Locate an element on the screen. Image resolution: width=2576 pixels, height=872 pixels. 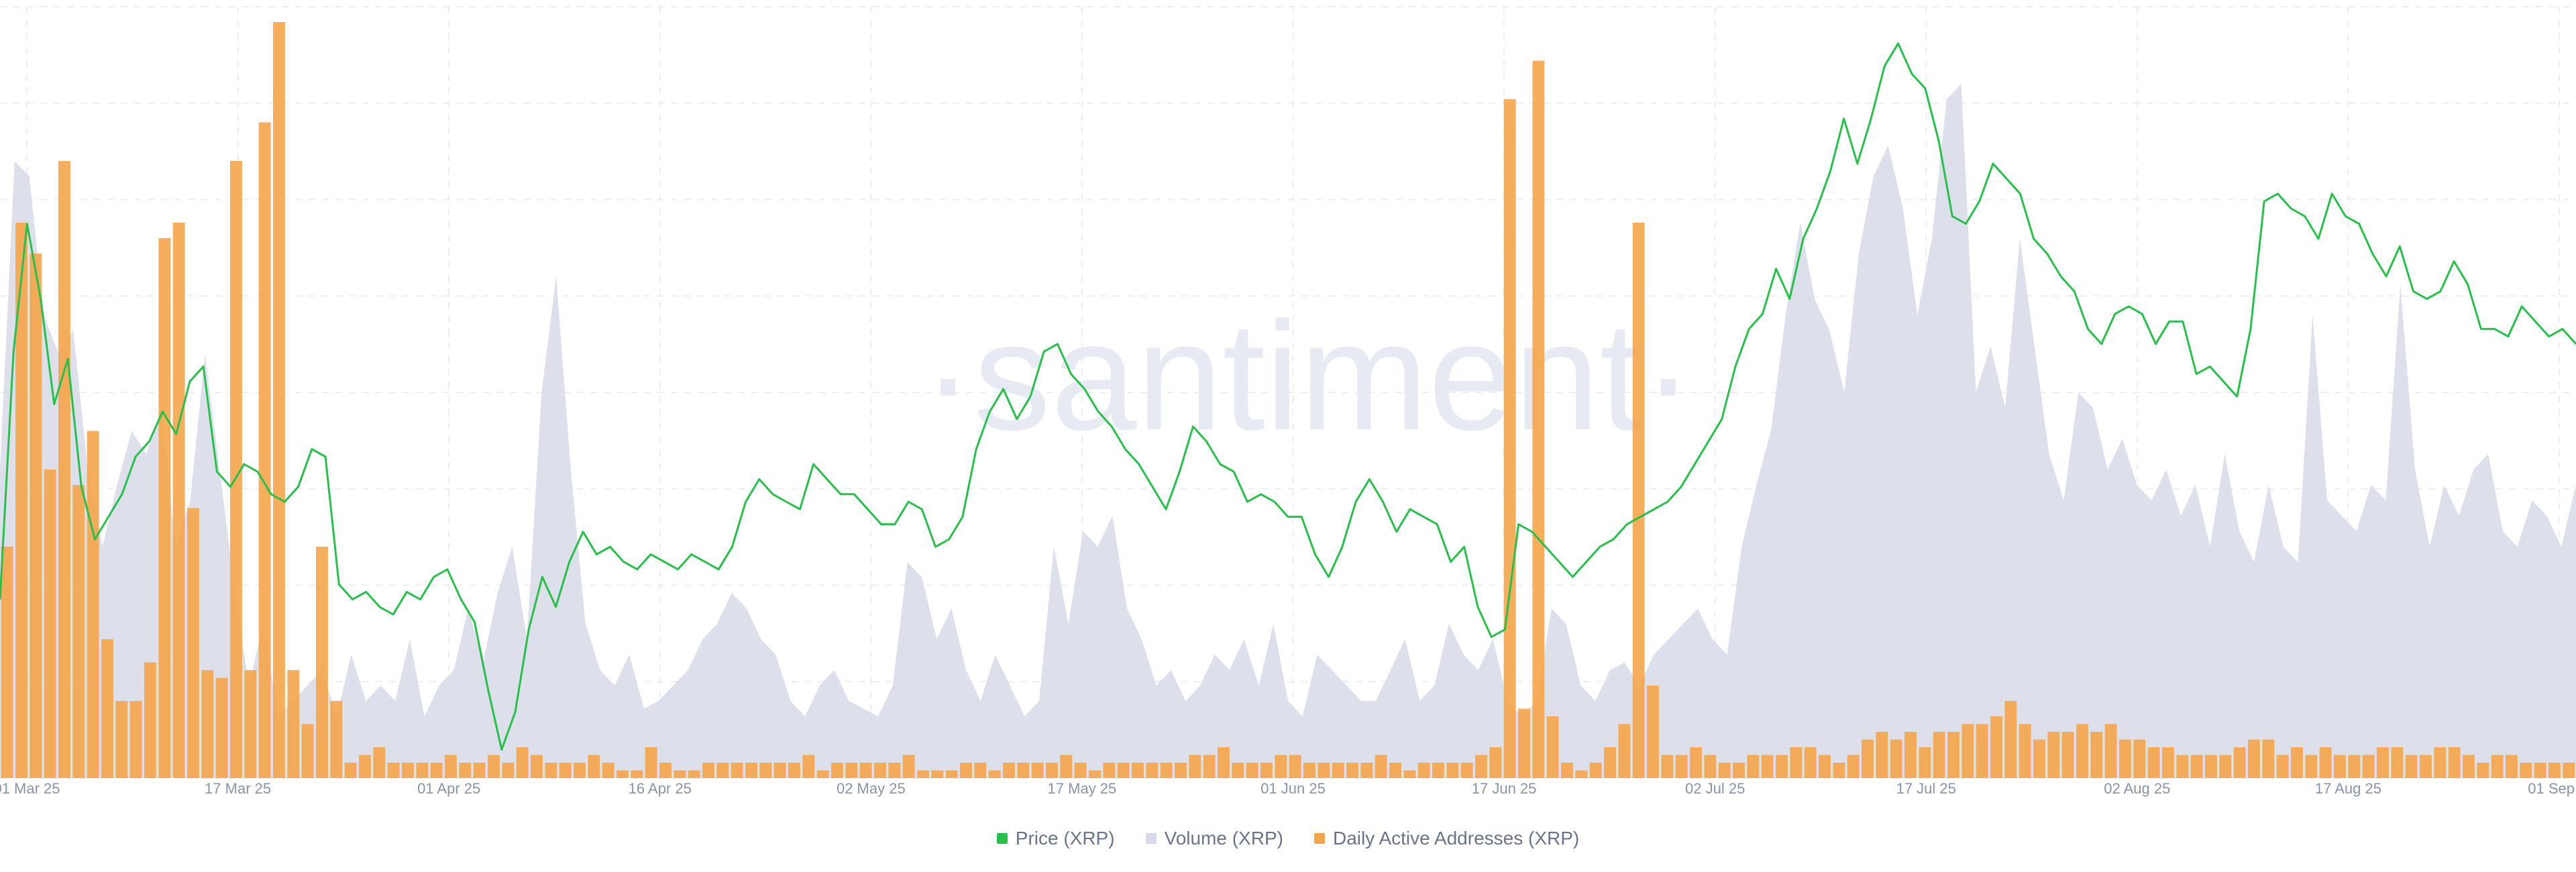
x-tick-label: 02 Aug 25 is located at coordinates (2137, 788).